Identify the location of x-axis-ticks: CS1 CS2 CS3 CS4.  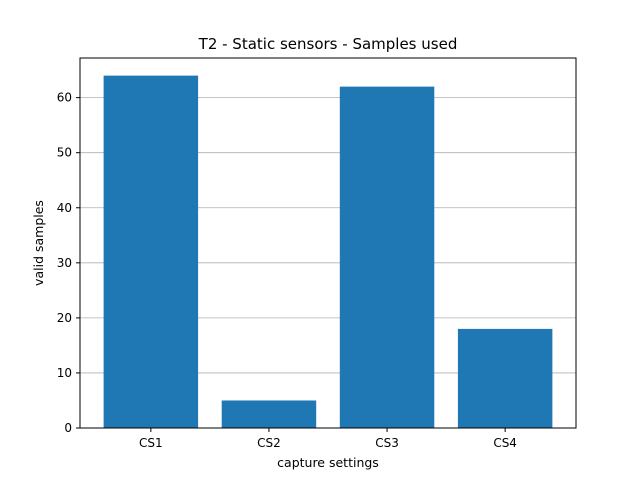
(328, 439).